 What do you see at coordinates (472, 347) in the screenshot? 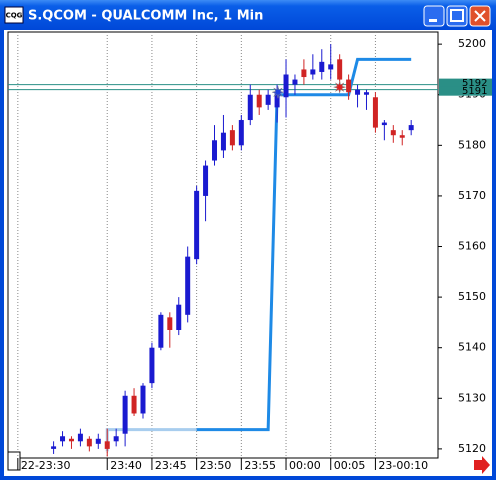
I see `y-tick-label: 5140` at bounding box center [472, 347].